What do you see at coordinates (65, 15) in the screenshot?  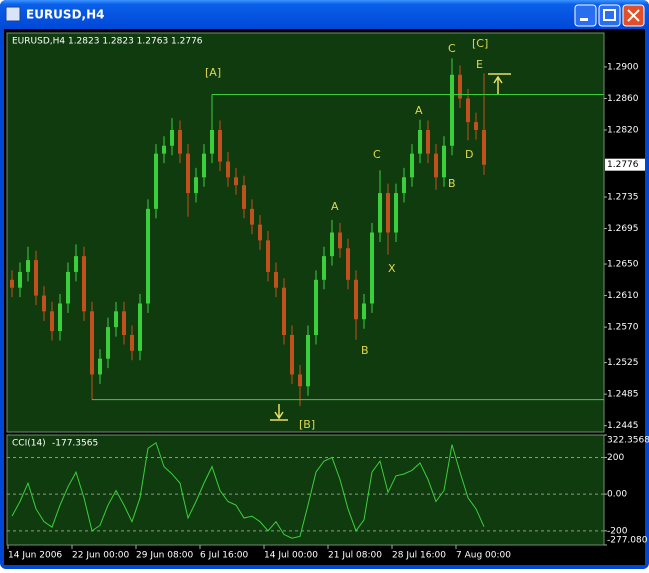 I see `window-title: EURUSD,H4` at bounding box center [65, 15].